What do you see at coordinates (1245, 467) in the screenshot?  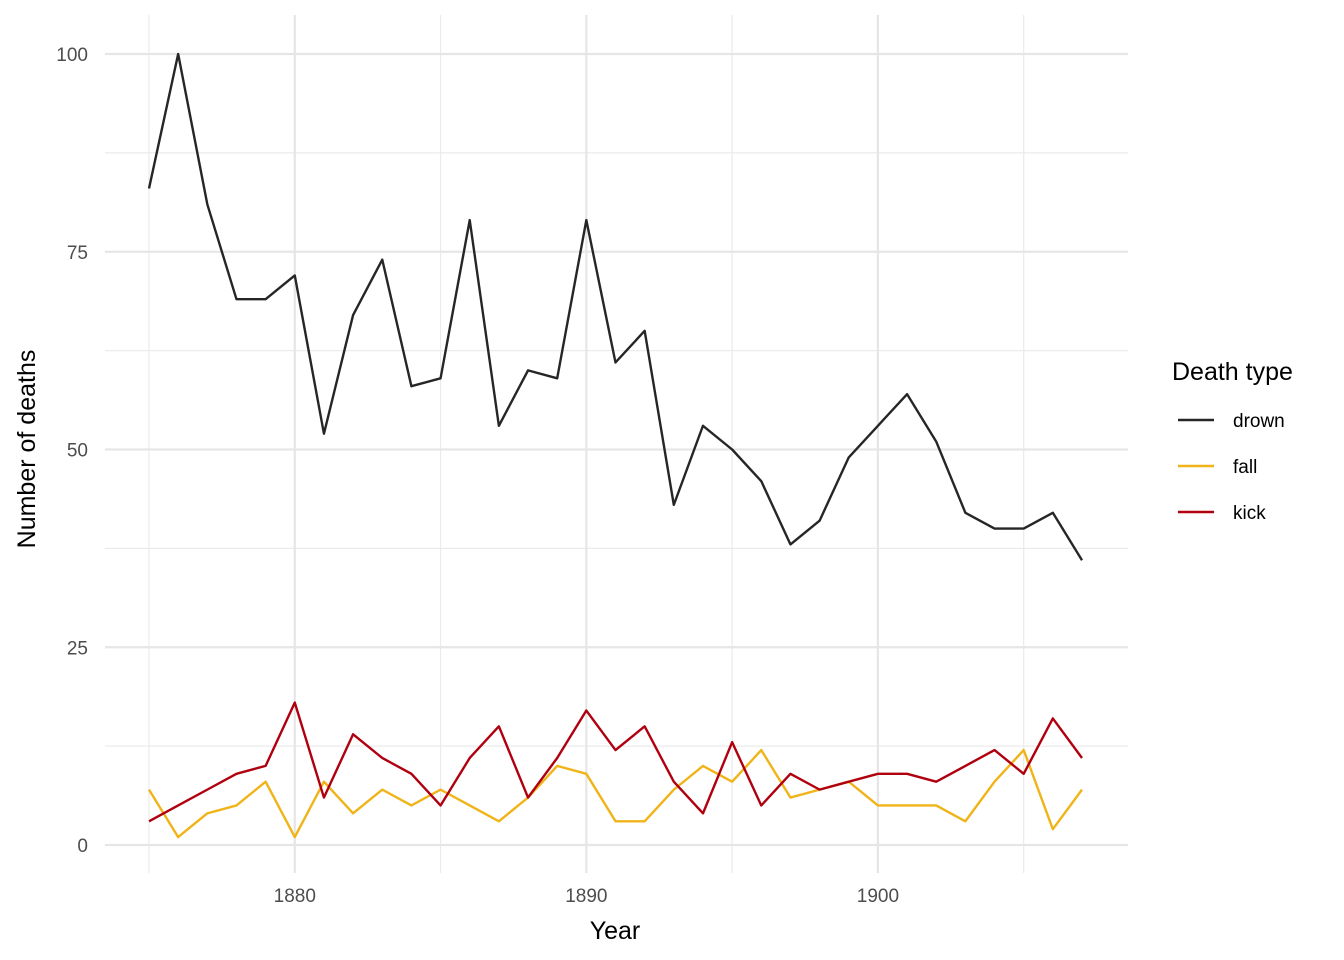 I see `legend-label-fall: fall` at bounding box center [1245, 467].